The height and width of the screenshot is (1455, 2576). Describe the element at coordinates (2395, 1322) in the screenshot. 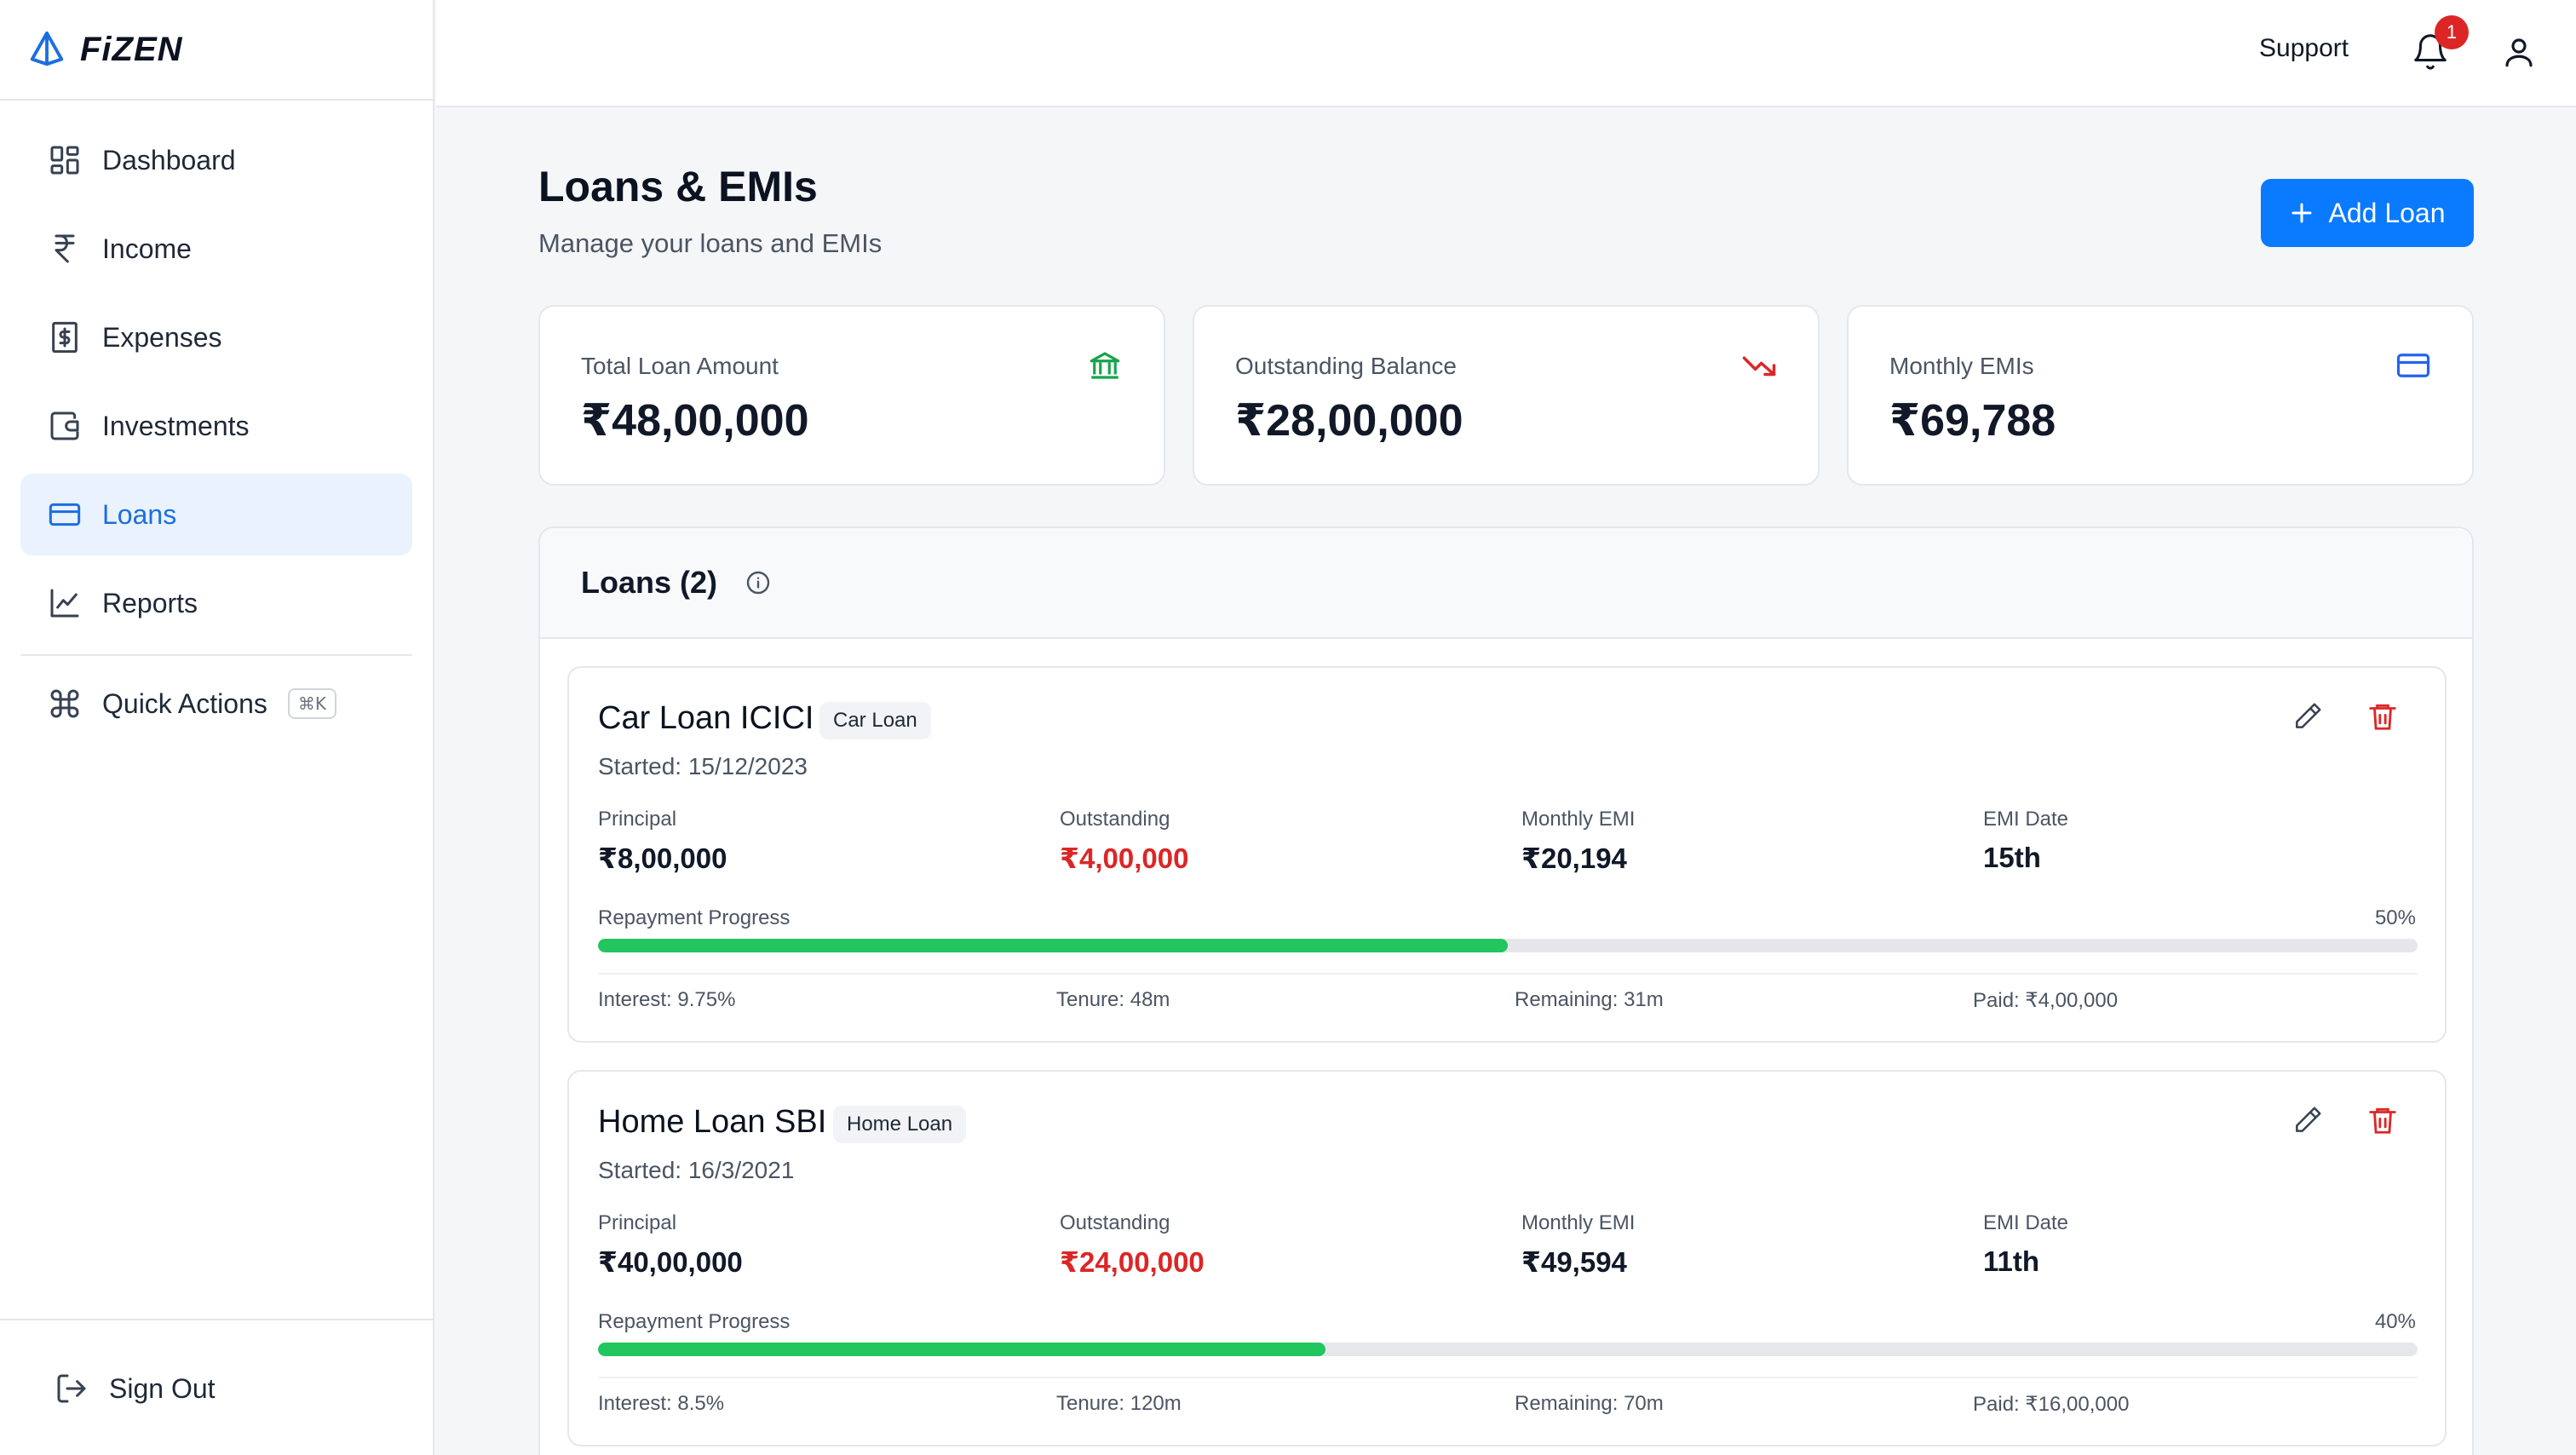

I see `progress-percent: 40%` at that location.